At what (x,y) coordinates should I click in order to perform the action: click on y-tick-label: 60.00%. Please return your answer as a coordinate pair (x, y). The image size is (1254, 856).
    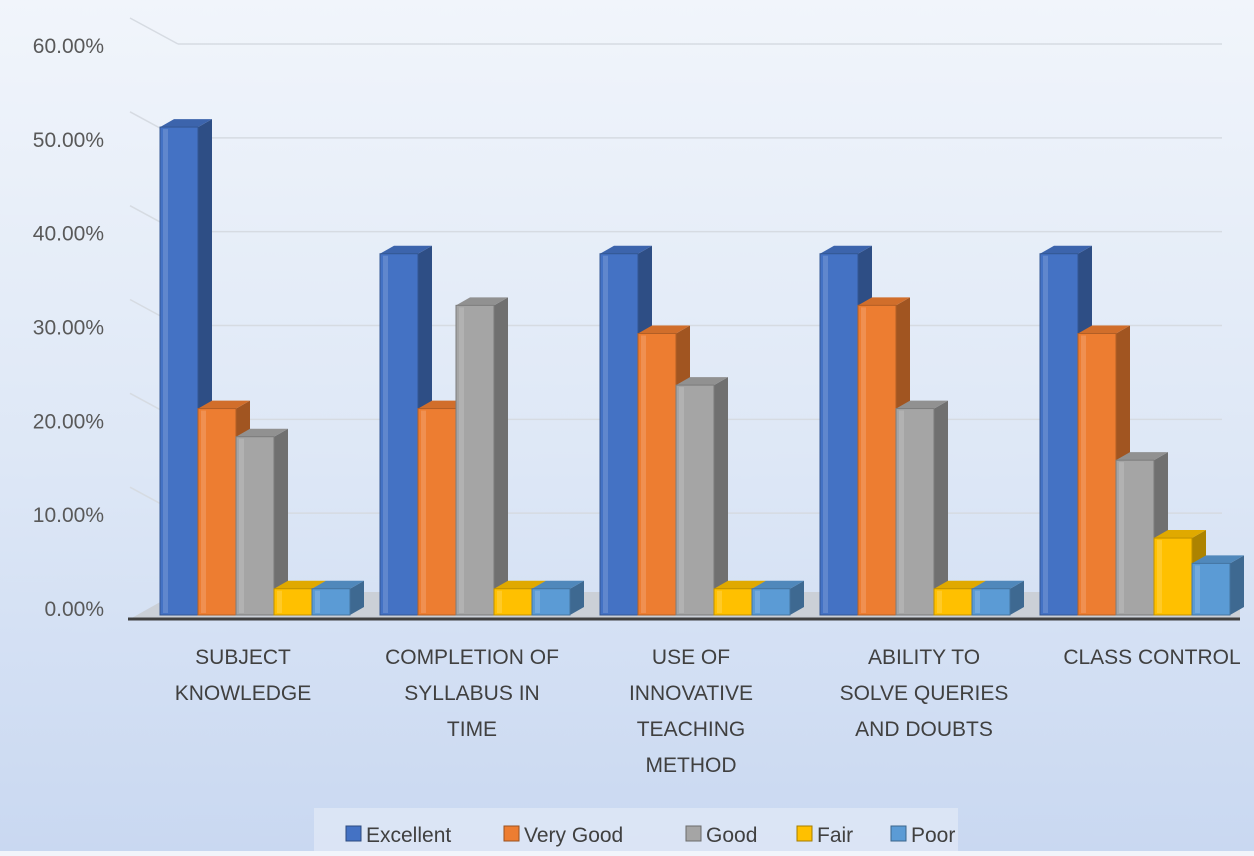
    Looking at the image, I should click on (68, 46).